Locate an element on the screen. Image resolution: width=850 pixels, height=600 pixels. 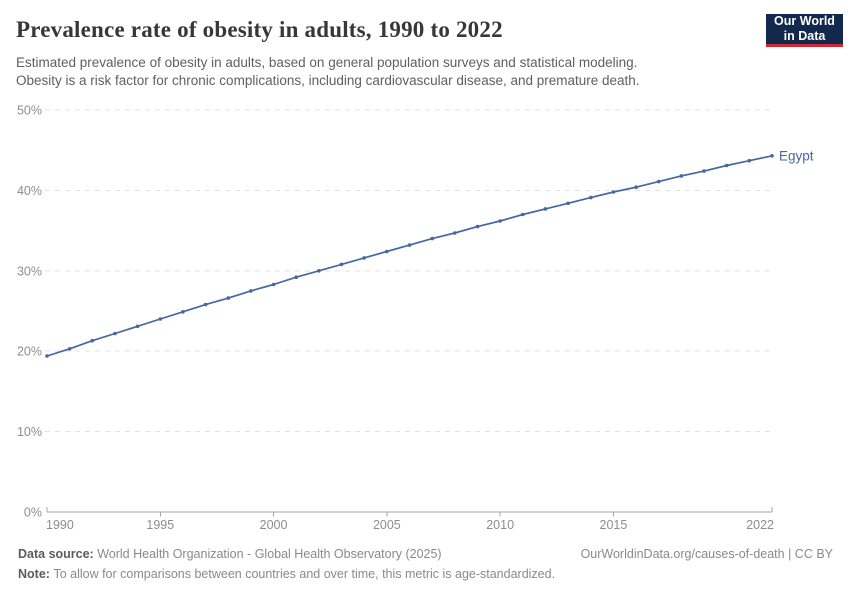
data-source-label: Data source: is located at coordinates (56, 554).